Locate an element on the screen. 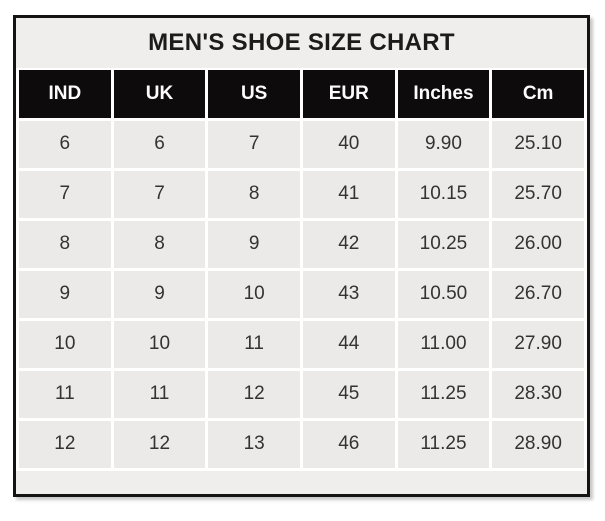 The width and height of the screenshot is (605, 521). cell-uk: 10 is located at coordinates (159, 344).